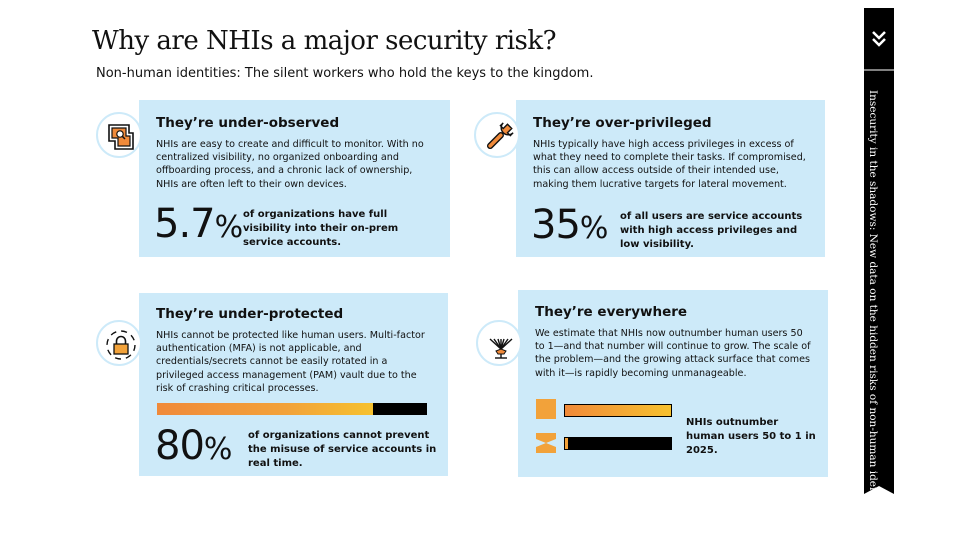 The height and width of the screenshot is (540, 960). I want to click on nhi-ratio-bar, so click(618, 410).